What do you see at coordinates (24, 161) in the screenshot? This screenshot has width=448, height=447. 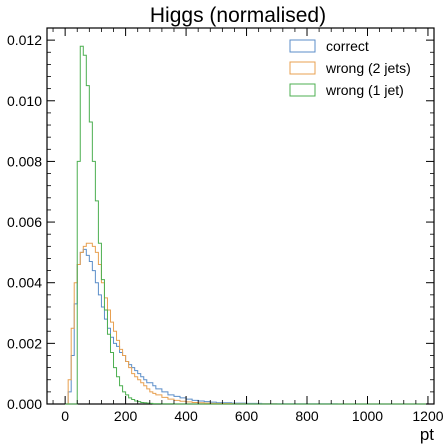 I see `y-tick-label: 0.008` at bounding box center [24, 161].